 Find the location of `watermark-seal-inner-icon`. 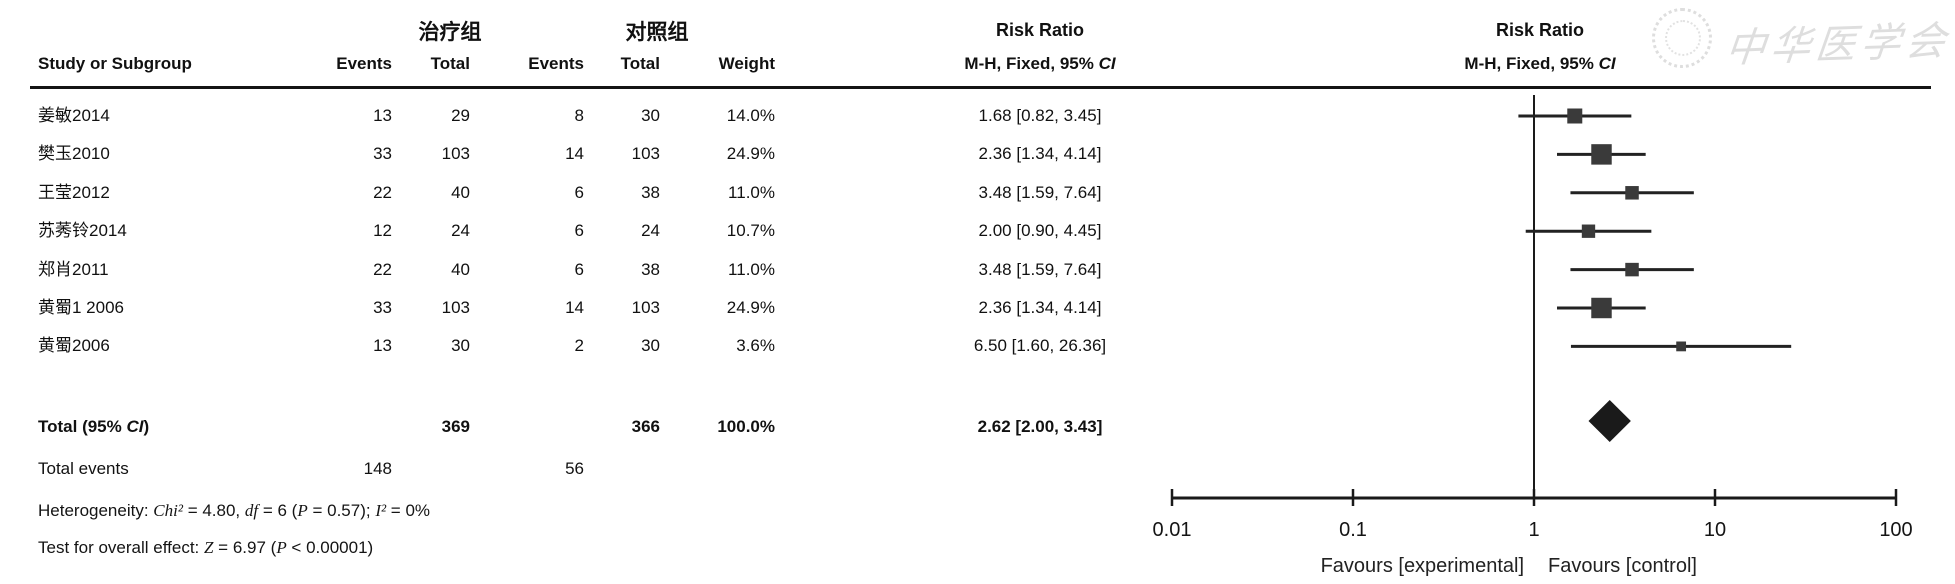

watermark-seal-inner-icon is located at coordinates (1683, 38).